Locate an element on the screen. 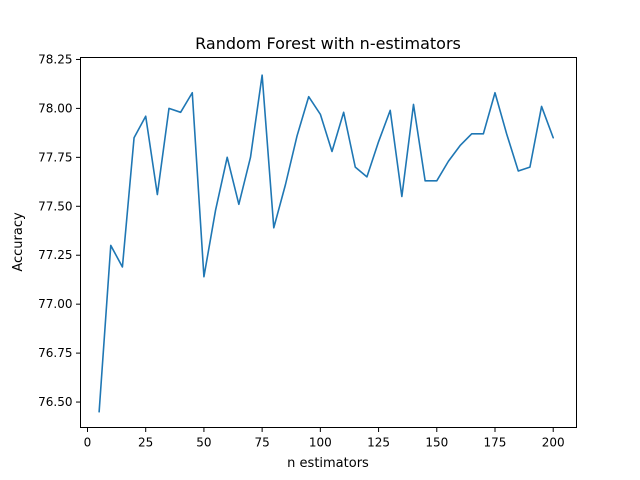 This screenshot has height=480, width=640. y-tick-label: 77.75 is located at coordinates (55, 157).